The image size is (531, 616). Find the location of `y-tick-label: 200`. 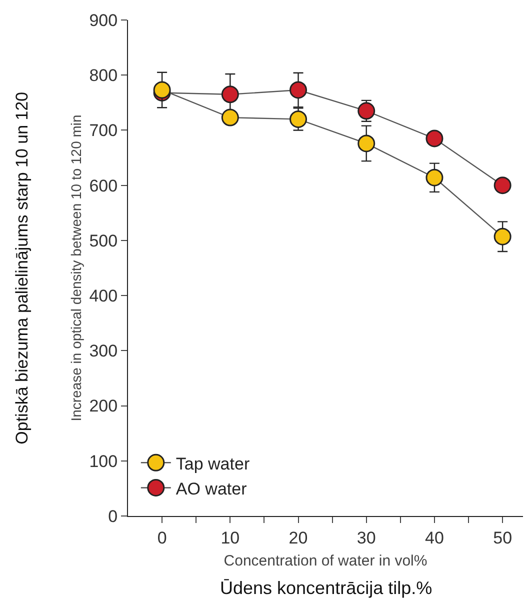

y-tick-label: 200 is located at coordinates (103, 406).